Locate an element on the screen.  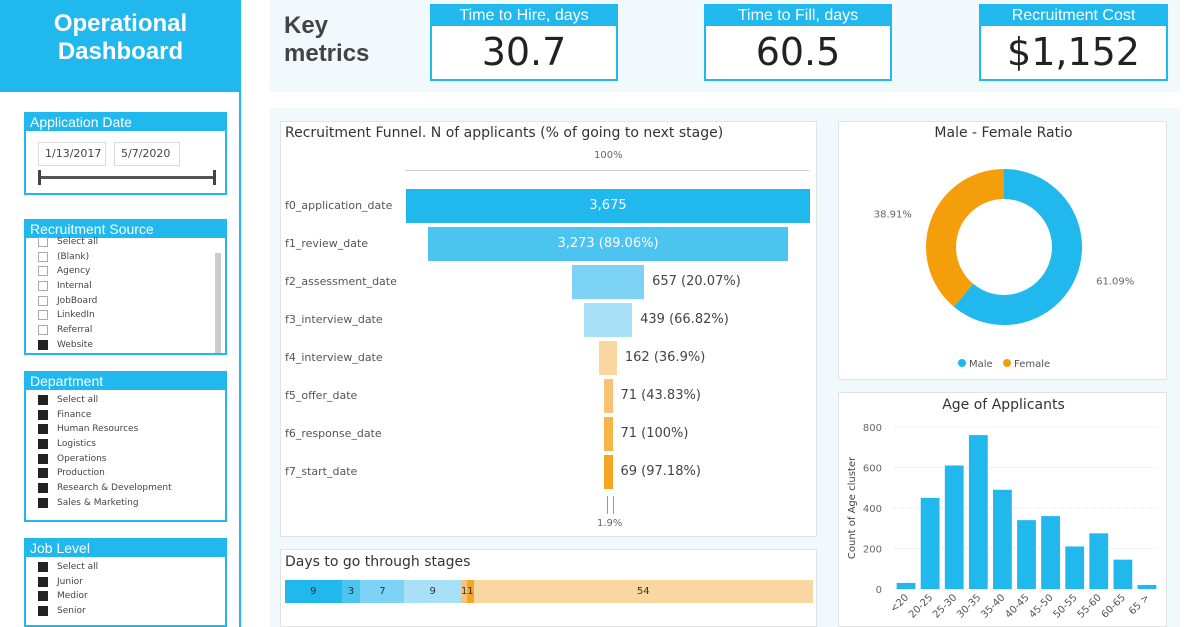
source-option-label: Select all is located at coordinates (78, 242).